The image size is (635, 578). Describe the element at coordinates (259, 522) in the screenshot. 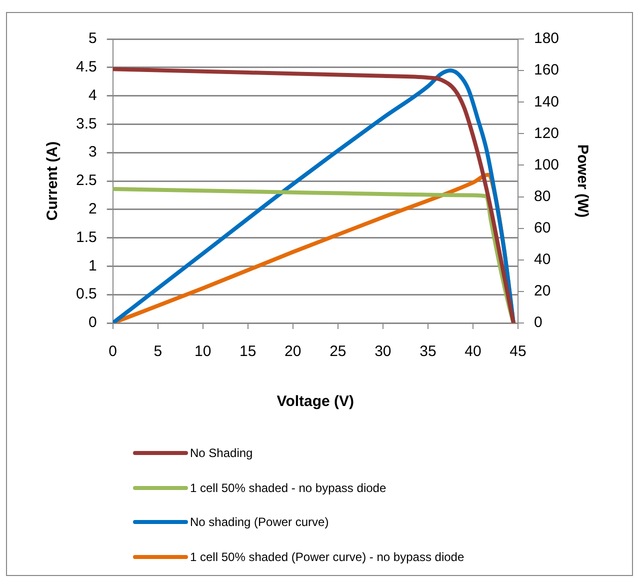

I see `legend-label: No shading (Power curve)` at that location.